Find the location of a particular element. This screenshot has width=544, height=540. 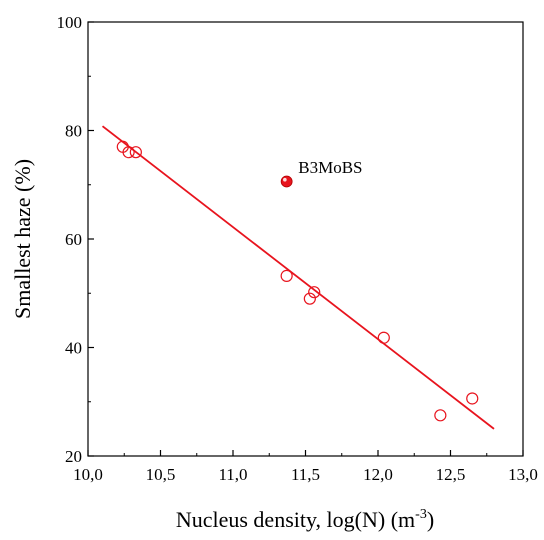

annotation-label: B3MoBS is located at coordinates (330, 167).